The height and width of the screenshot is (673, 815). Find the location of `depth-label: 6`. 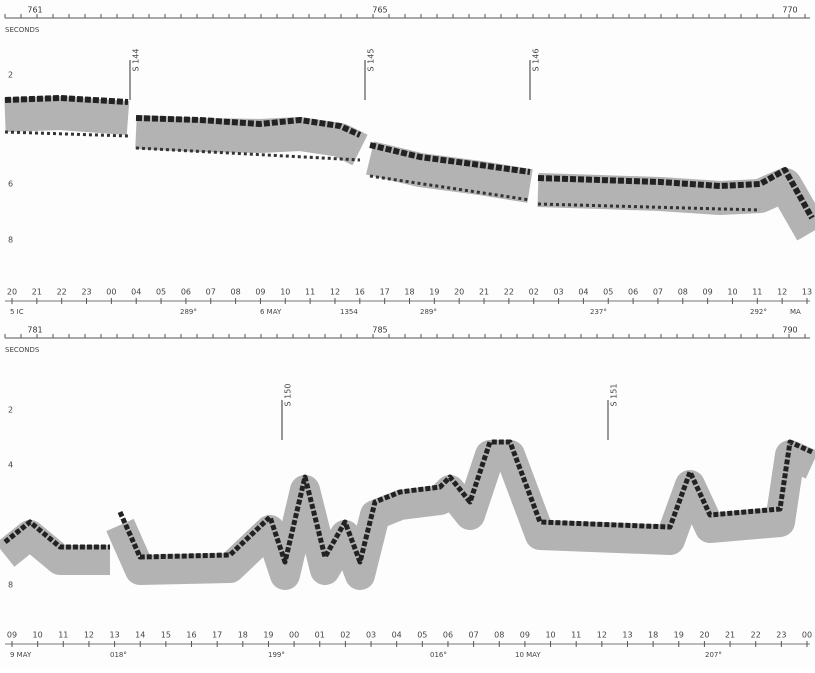

depth-label: 6 is located at coordinates (10, 184).